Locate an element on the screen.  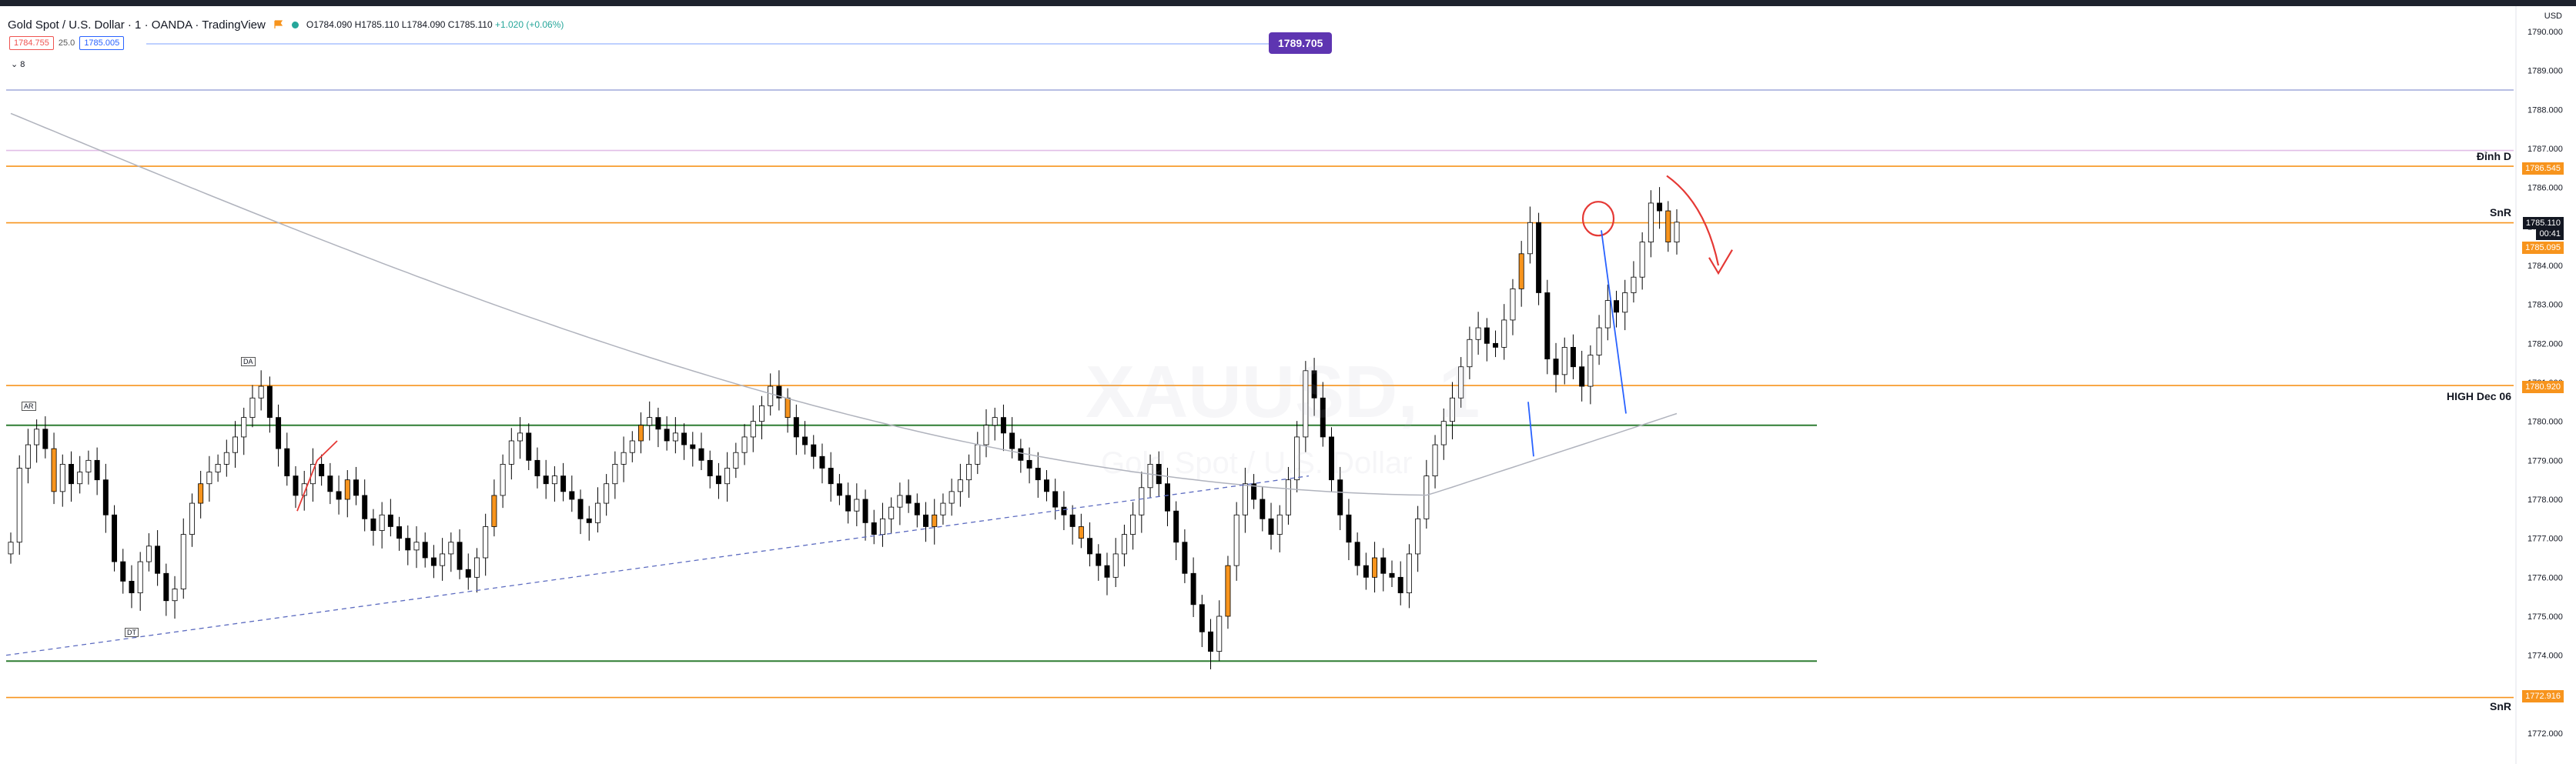
drawn-line-red is located at coordinates (317, 476).